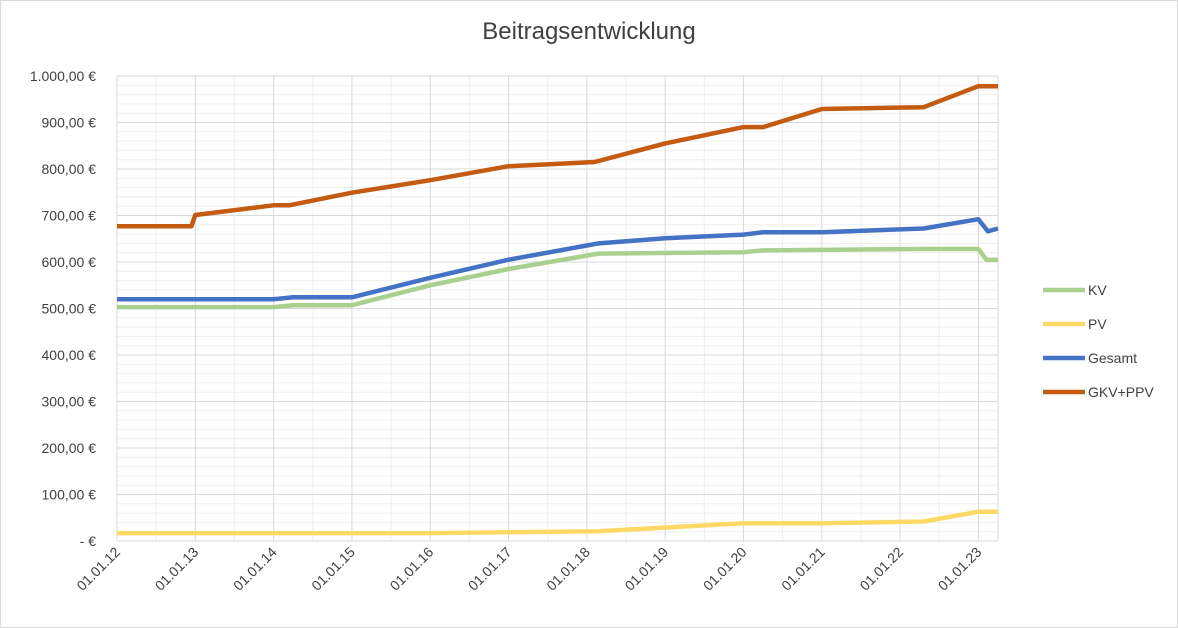 This screenshot has height=628, width=1178. I want to click on y-tick-label: 500,00 €, so click(69, 309).